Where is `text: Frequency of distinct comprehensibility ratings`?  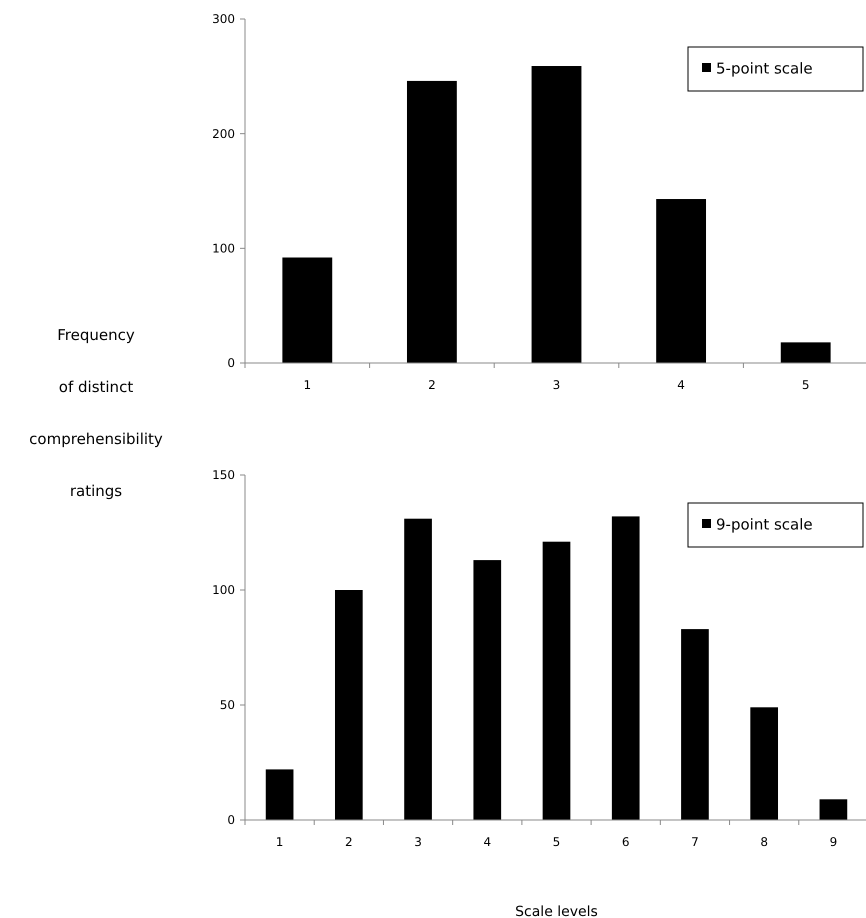
text: Frequency of distinct comprehensibility ratings is located at coordinates (96, 413).